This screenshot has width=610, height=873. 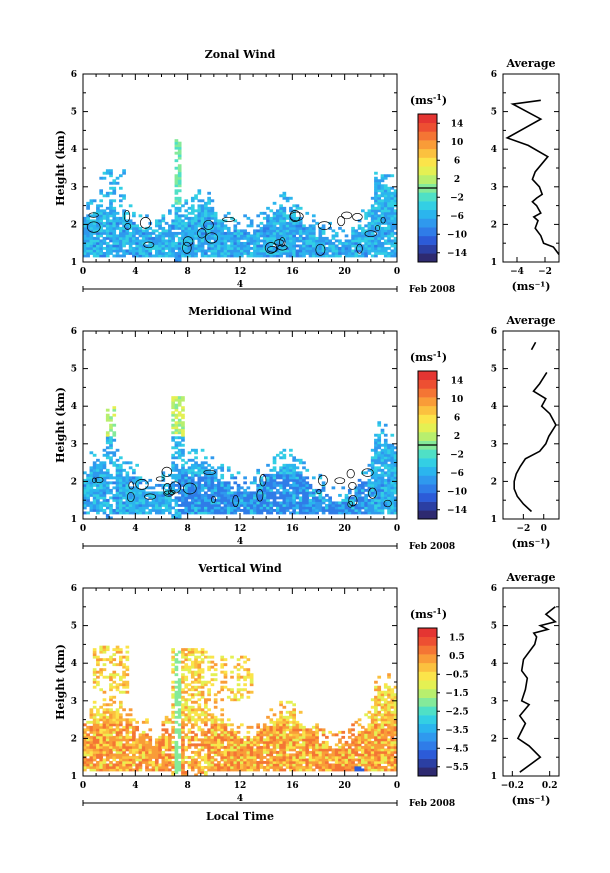 What do you see at coordinates (457, 217) in the screenshot?
I see `zonal-colorbar-tick-label: −6` at bounding box center [457, 217].